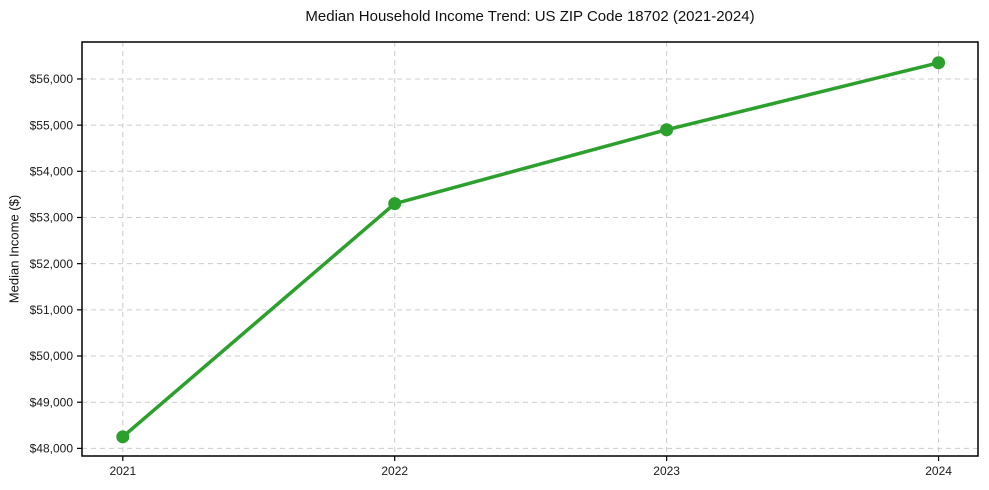  What do you see at coordinates (52, 218) in the screenshot?
I see `y-tick-label: $53,000` at bounding box center [52, 218].